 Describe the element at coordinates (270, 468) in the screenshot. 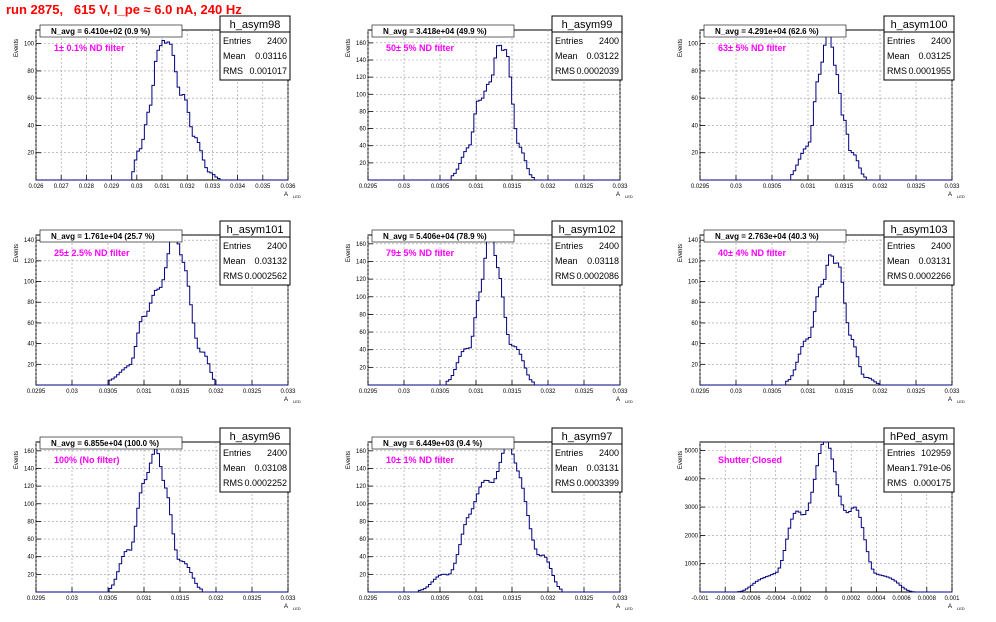

I see `stats-value-mean: 0.03108` at that location.